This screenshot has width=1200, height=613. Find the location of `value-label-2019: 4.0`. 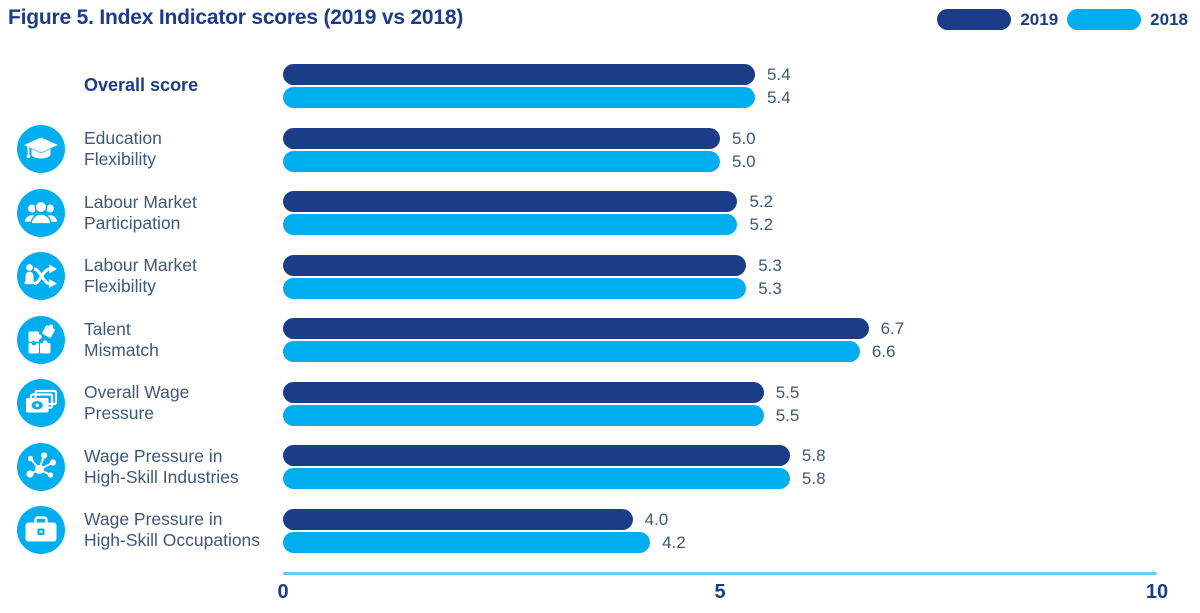

value-label-2019: 4.0 is located at coordinates (656, 519).